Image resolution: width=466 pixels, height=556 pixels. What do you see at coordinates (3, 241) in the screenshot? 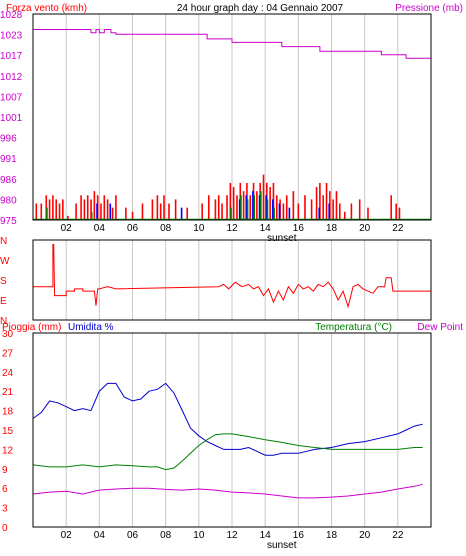
I see `dir-compass-0: N` at bounding box center [3, 241].